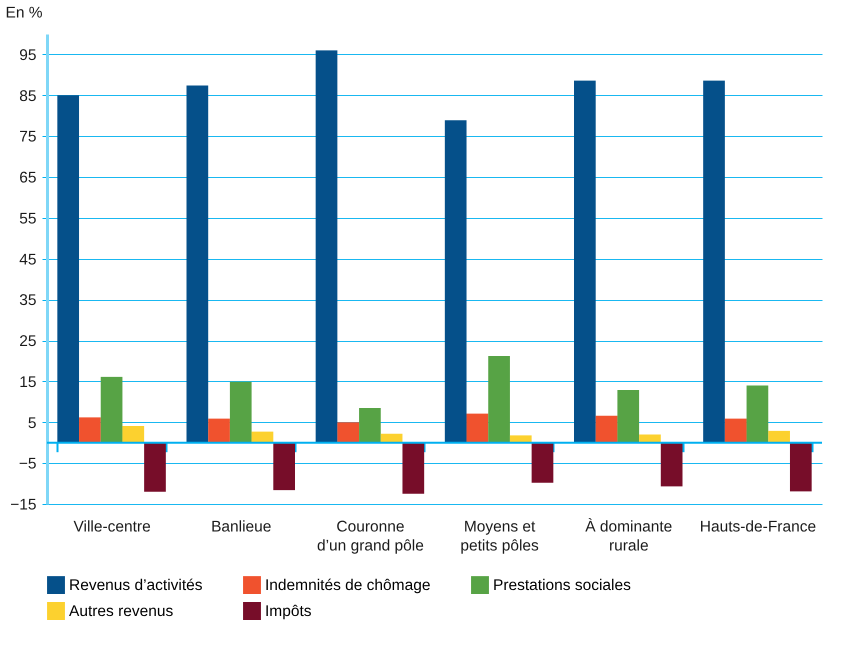  What do you see at coordinates (27, 55) in the screenshot?
I see `y-tick-label: 95` at bounding box center [27, 55].